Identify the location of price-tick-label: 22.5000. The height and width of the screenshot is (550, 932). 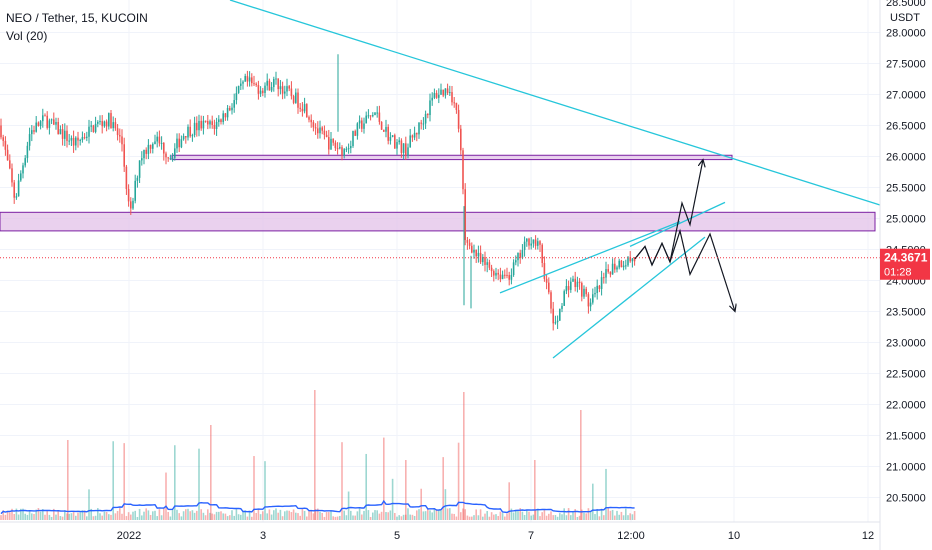
(906, 375).